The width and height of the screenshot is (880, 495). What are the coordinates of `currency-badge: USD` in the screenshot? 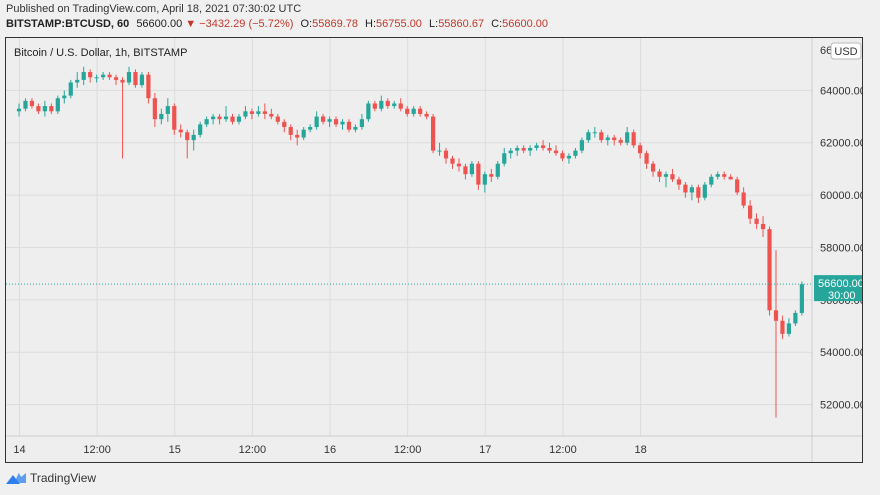 It's located at (846, 51).